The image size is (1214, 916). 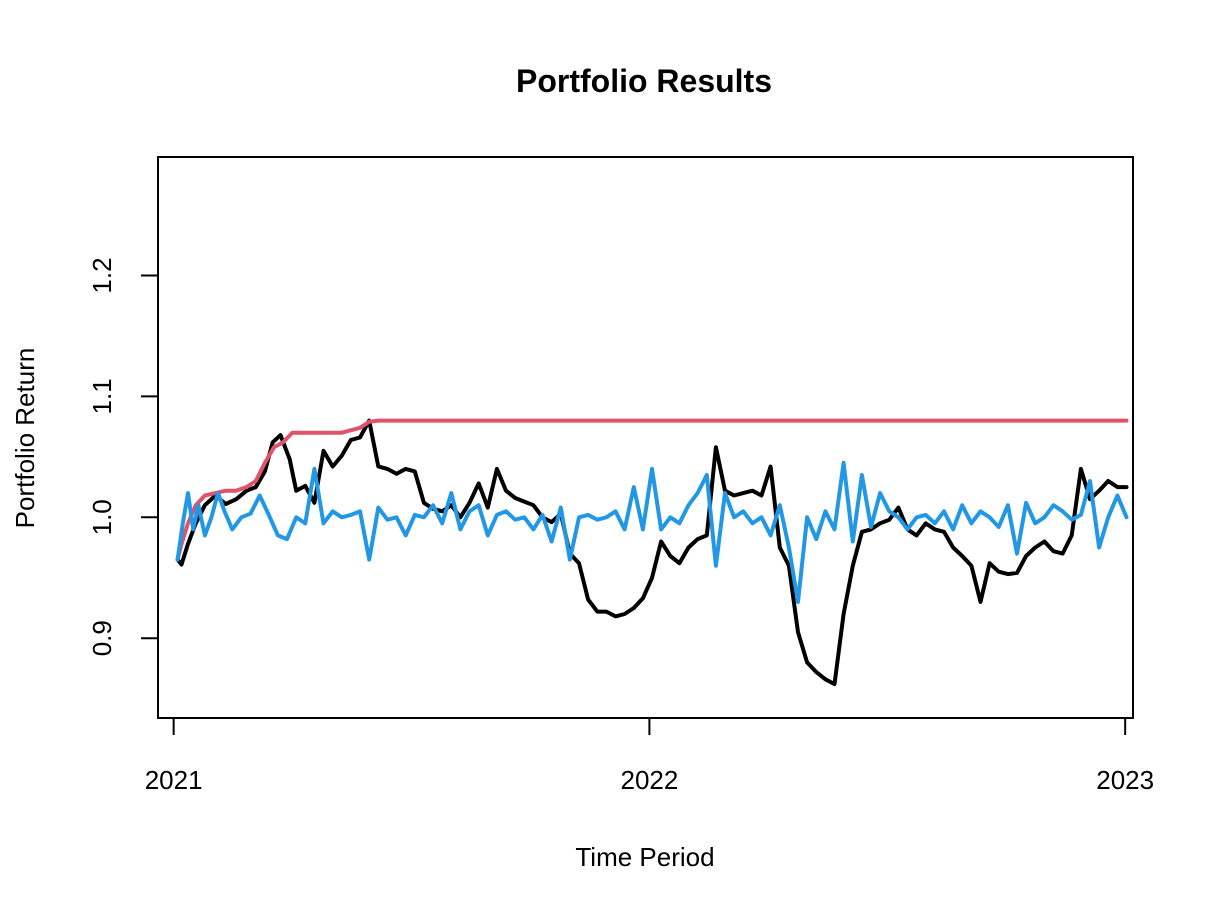 I want to click on y-axis-label: Portfolio Return, so click(x=25, y=438).